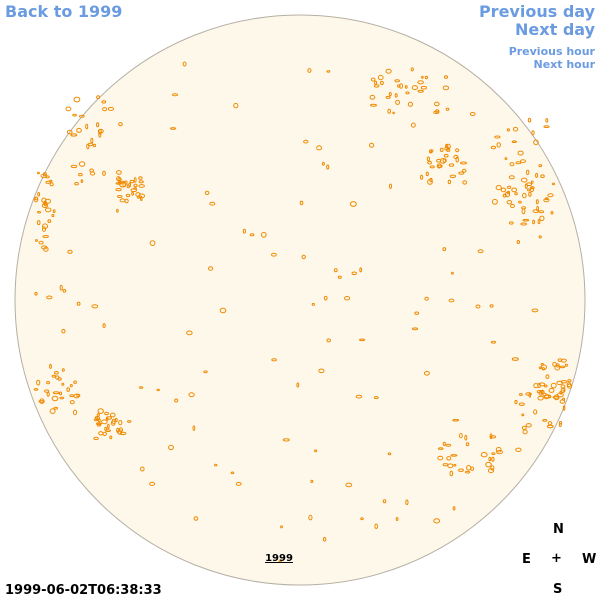 The image size is (600, 600). I want to click on next-day-link: Next day, so click(555, 29).